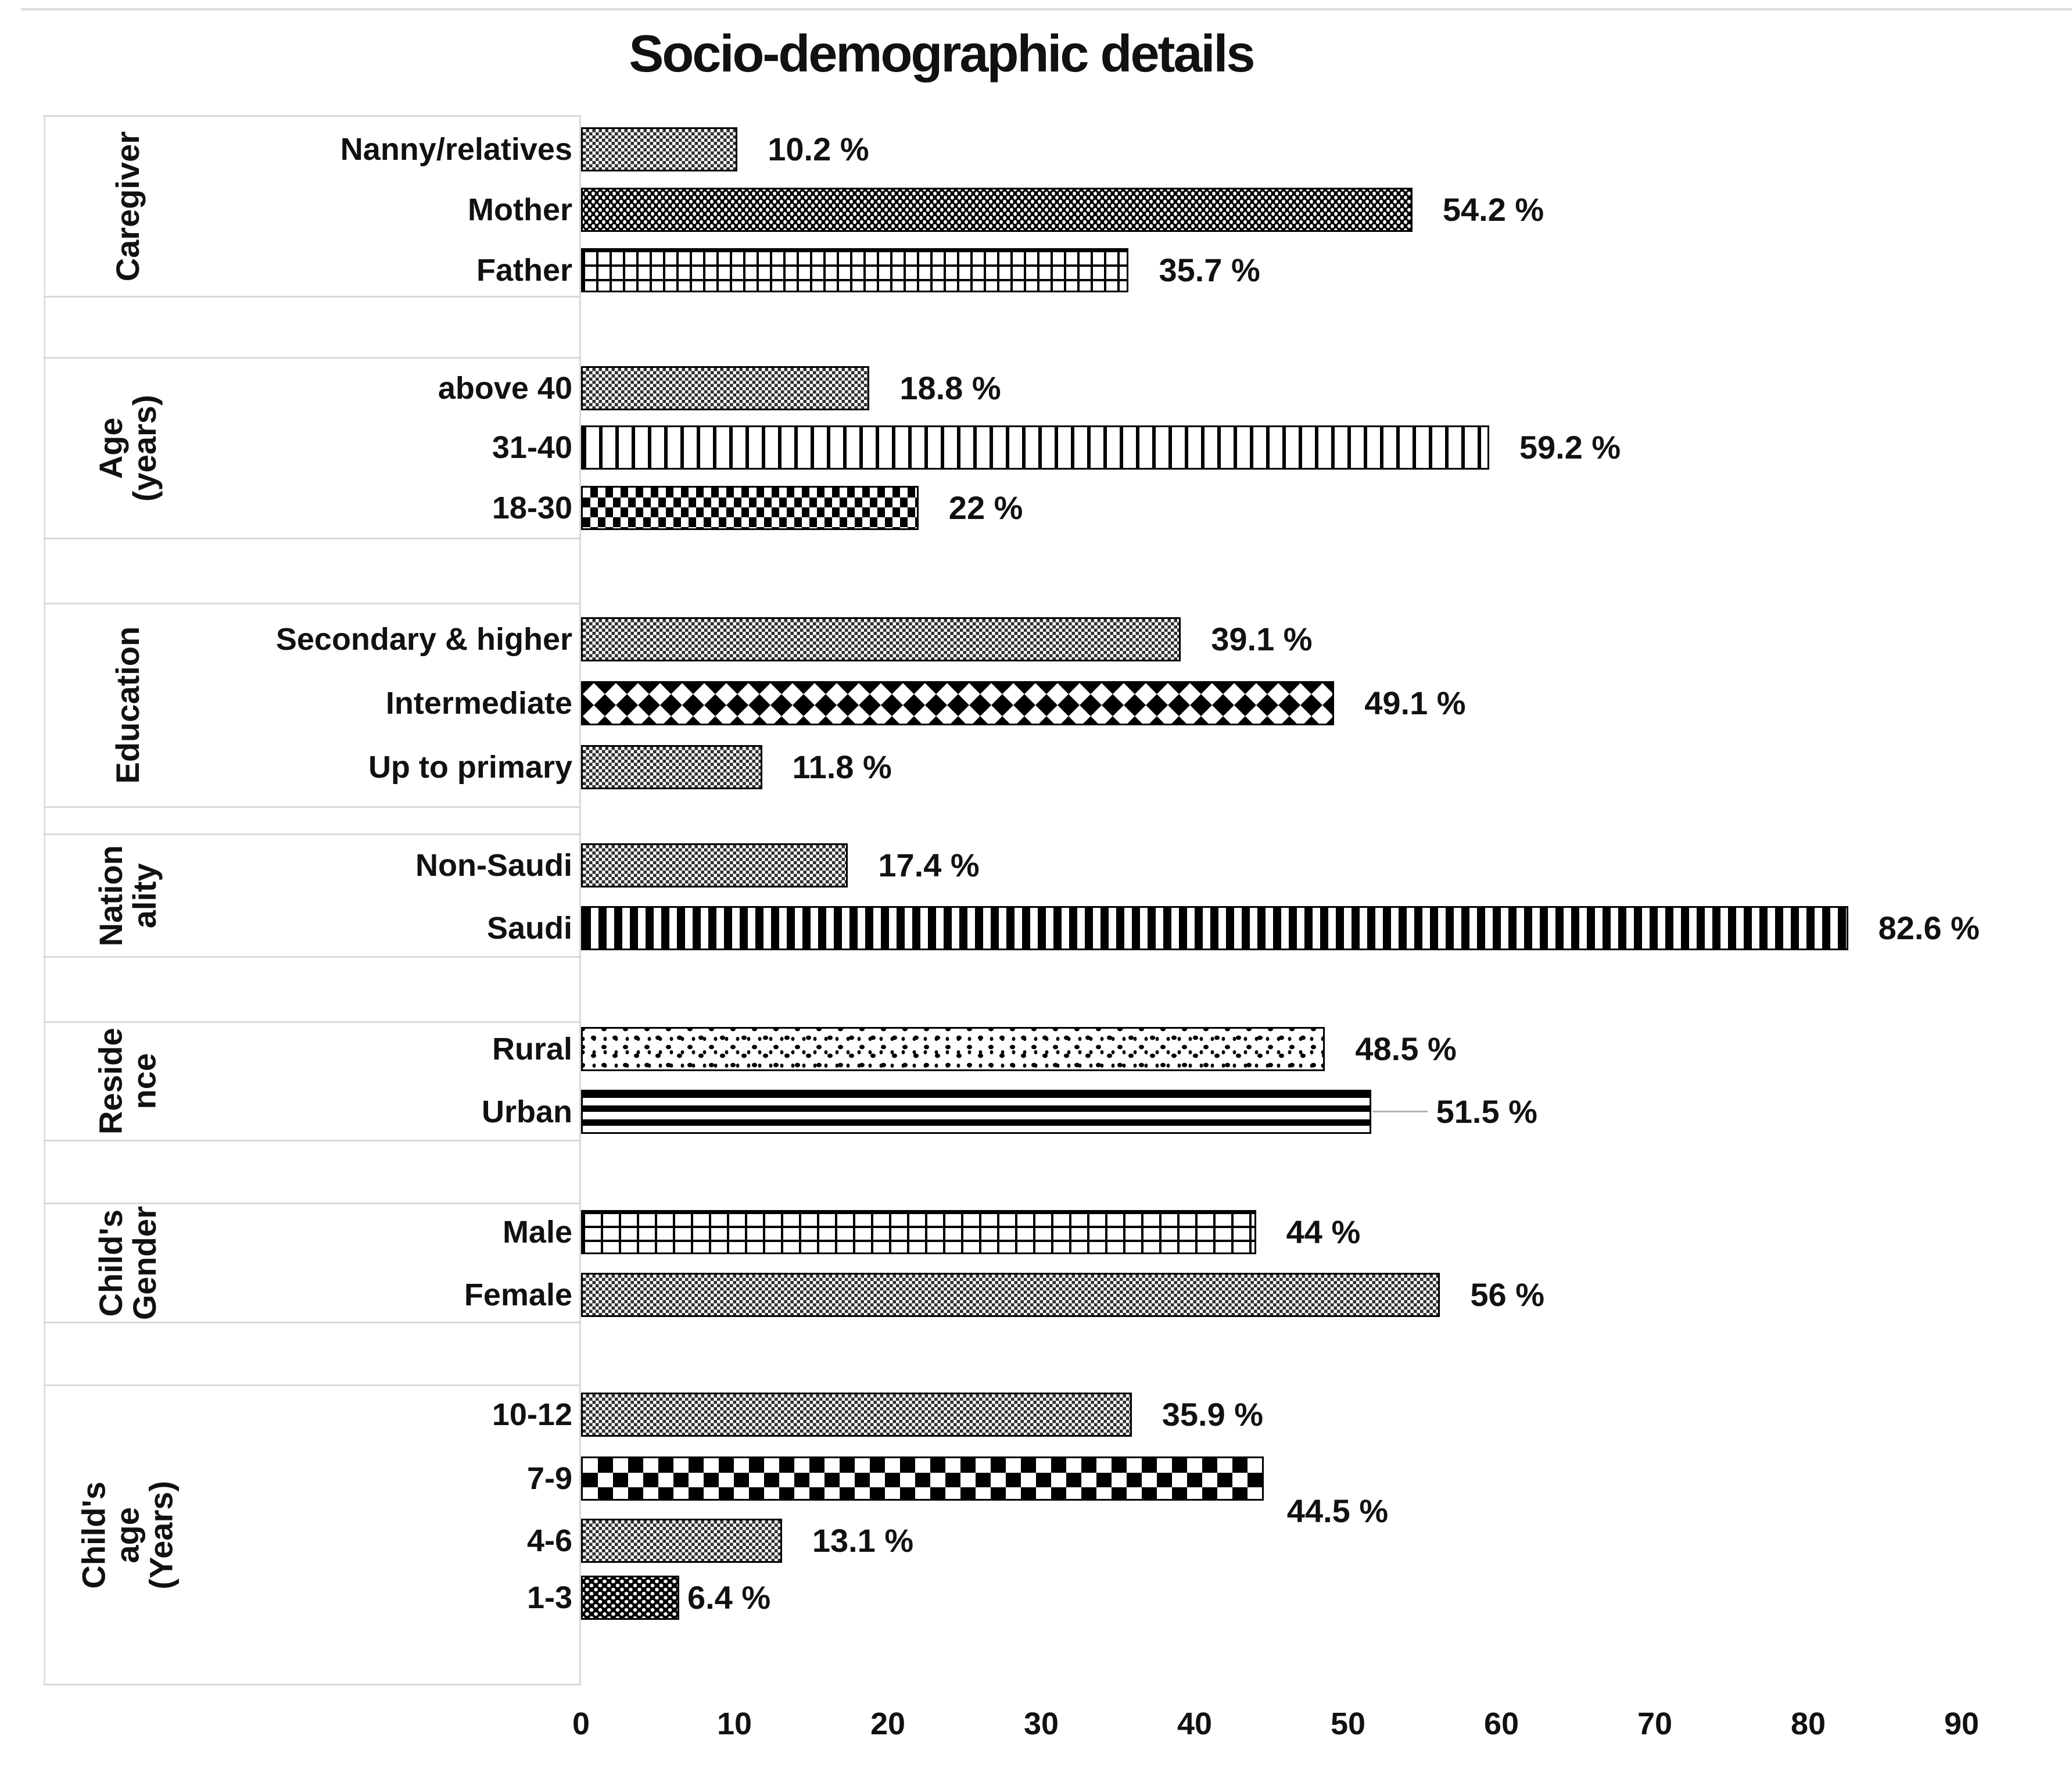 This screenshot has width=2072, height=1768. I want to click on value-label-18-30: 22 %, so click(985, 508).